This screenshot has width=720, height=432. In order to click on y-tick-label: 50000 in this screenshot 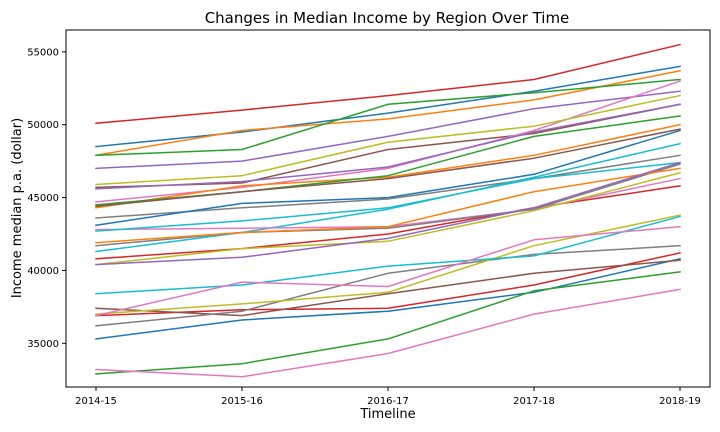, I will do `click(43, 125)`.